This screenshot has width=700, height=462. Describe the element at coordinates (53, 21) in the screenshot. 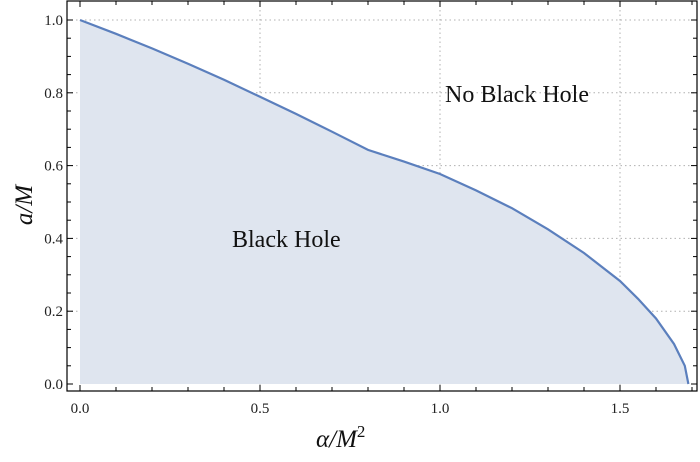

I see `y-tick-label: 1.0` at that location.